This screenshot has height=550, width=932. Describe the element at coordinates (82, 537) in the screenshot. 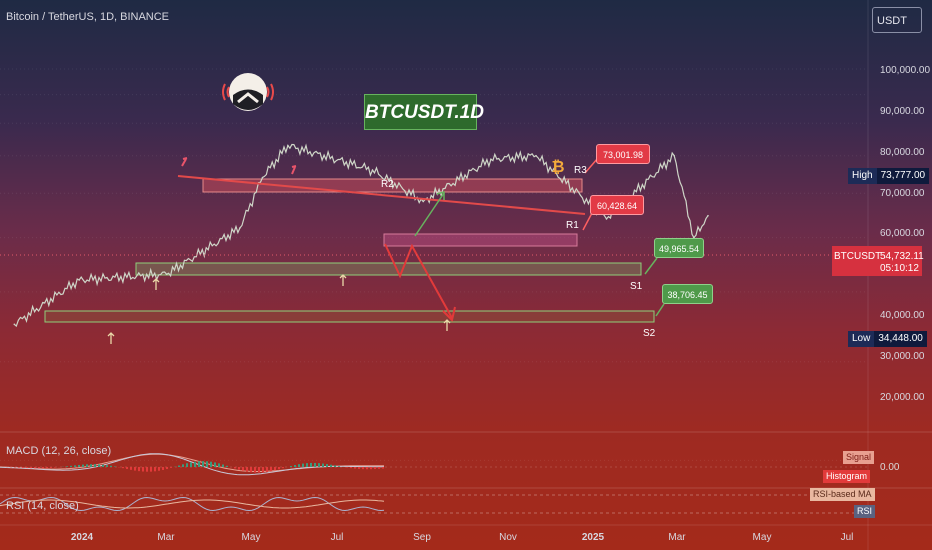

I see `time-tick: 2024` at that location.